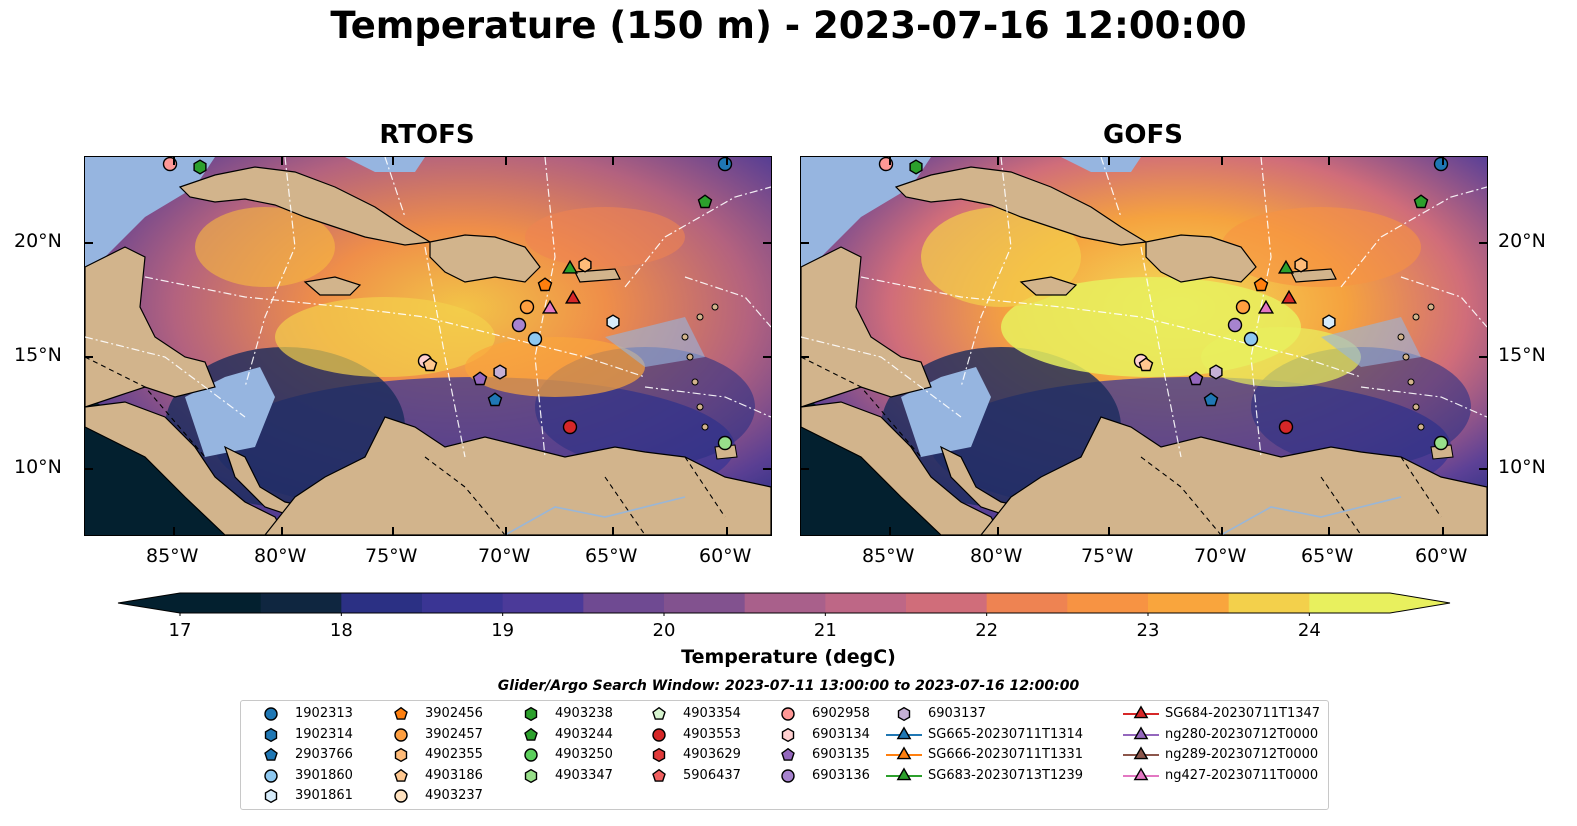 The width and height of the screenshot is (1577, 826). Describe the element at coordinates (1242, 734) in the screenshot. I see `legend-label: ng280-20230712T0000` at that location.